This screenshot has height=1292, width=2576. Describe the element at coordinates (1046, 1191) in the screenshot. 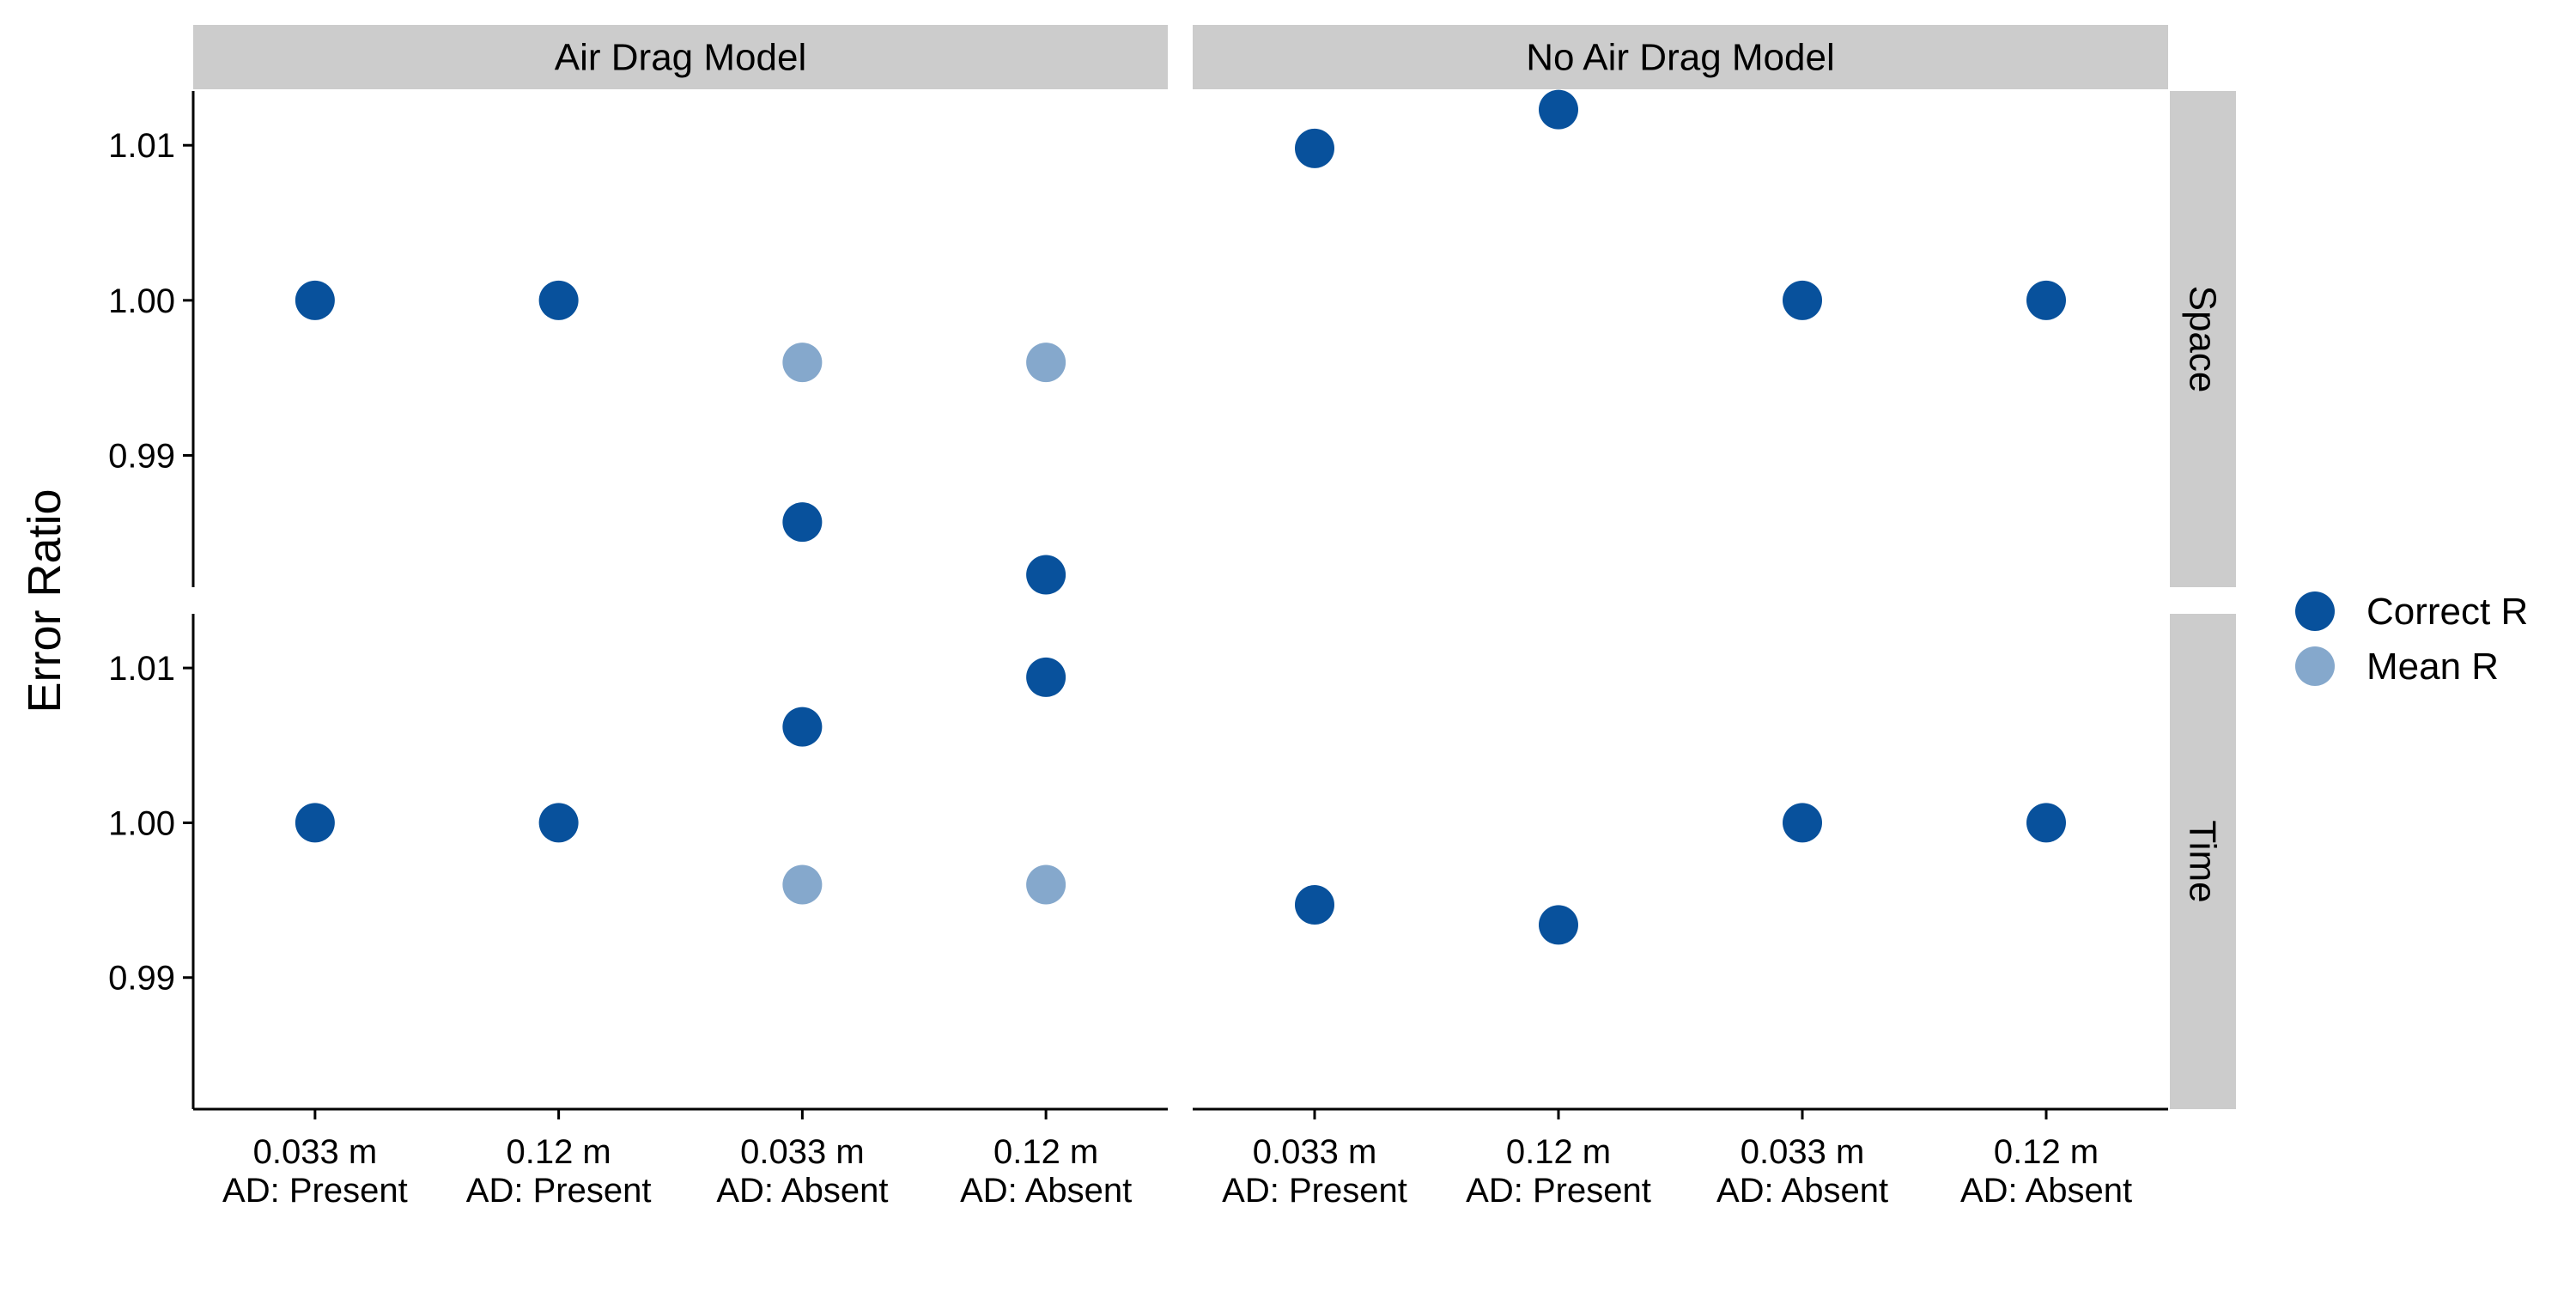

I see `x-tick-label-air-drag-model-3-line2: AD: Absent` at that location.